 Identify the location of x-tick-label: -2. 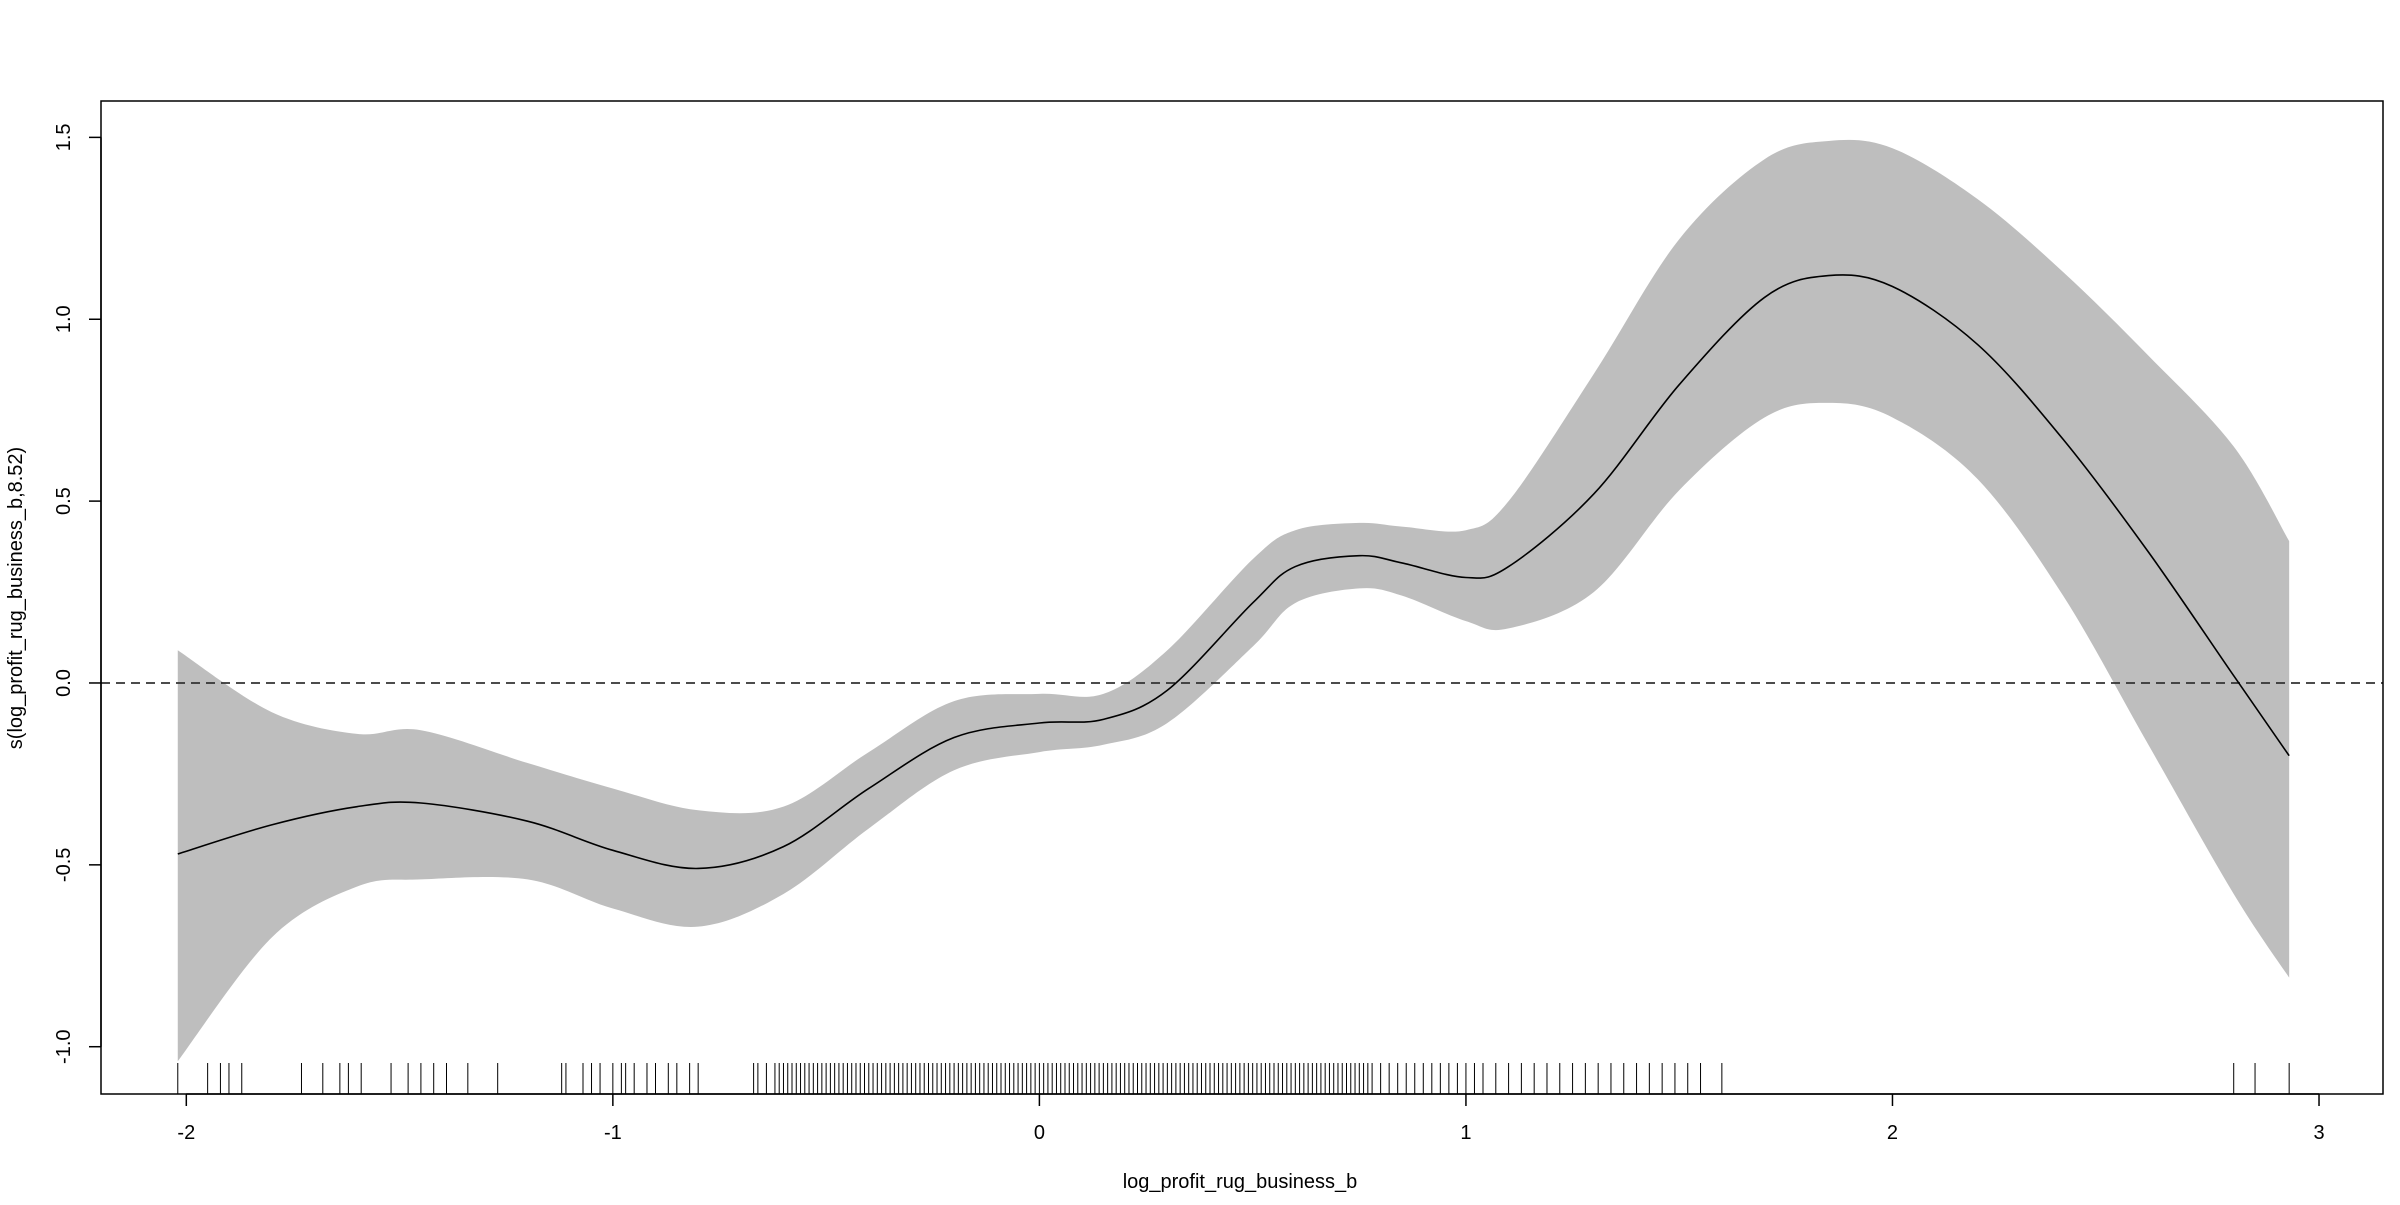
(186, 1133).